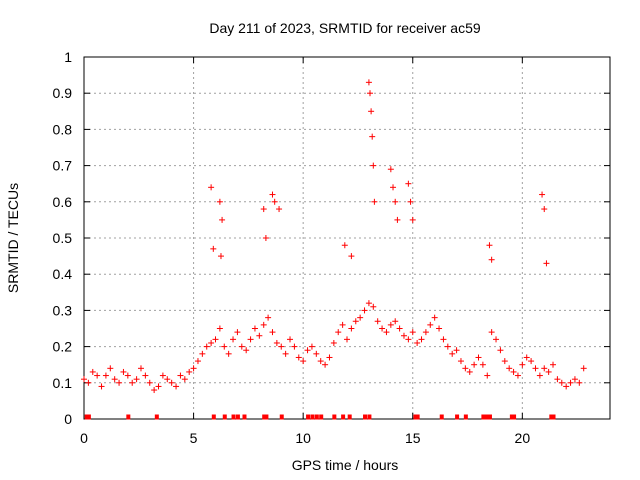 This screenshot has width=640, height=480. What do you see at coordinates (63, 166) in the screenshot?
I see `y-tick-label: 0.7` at bounding box center [63, 166].